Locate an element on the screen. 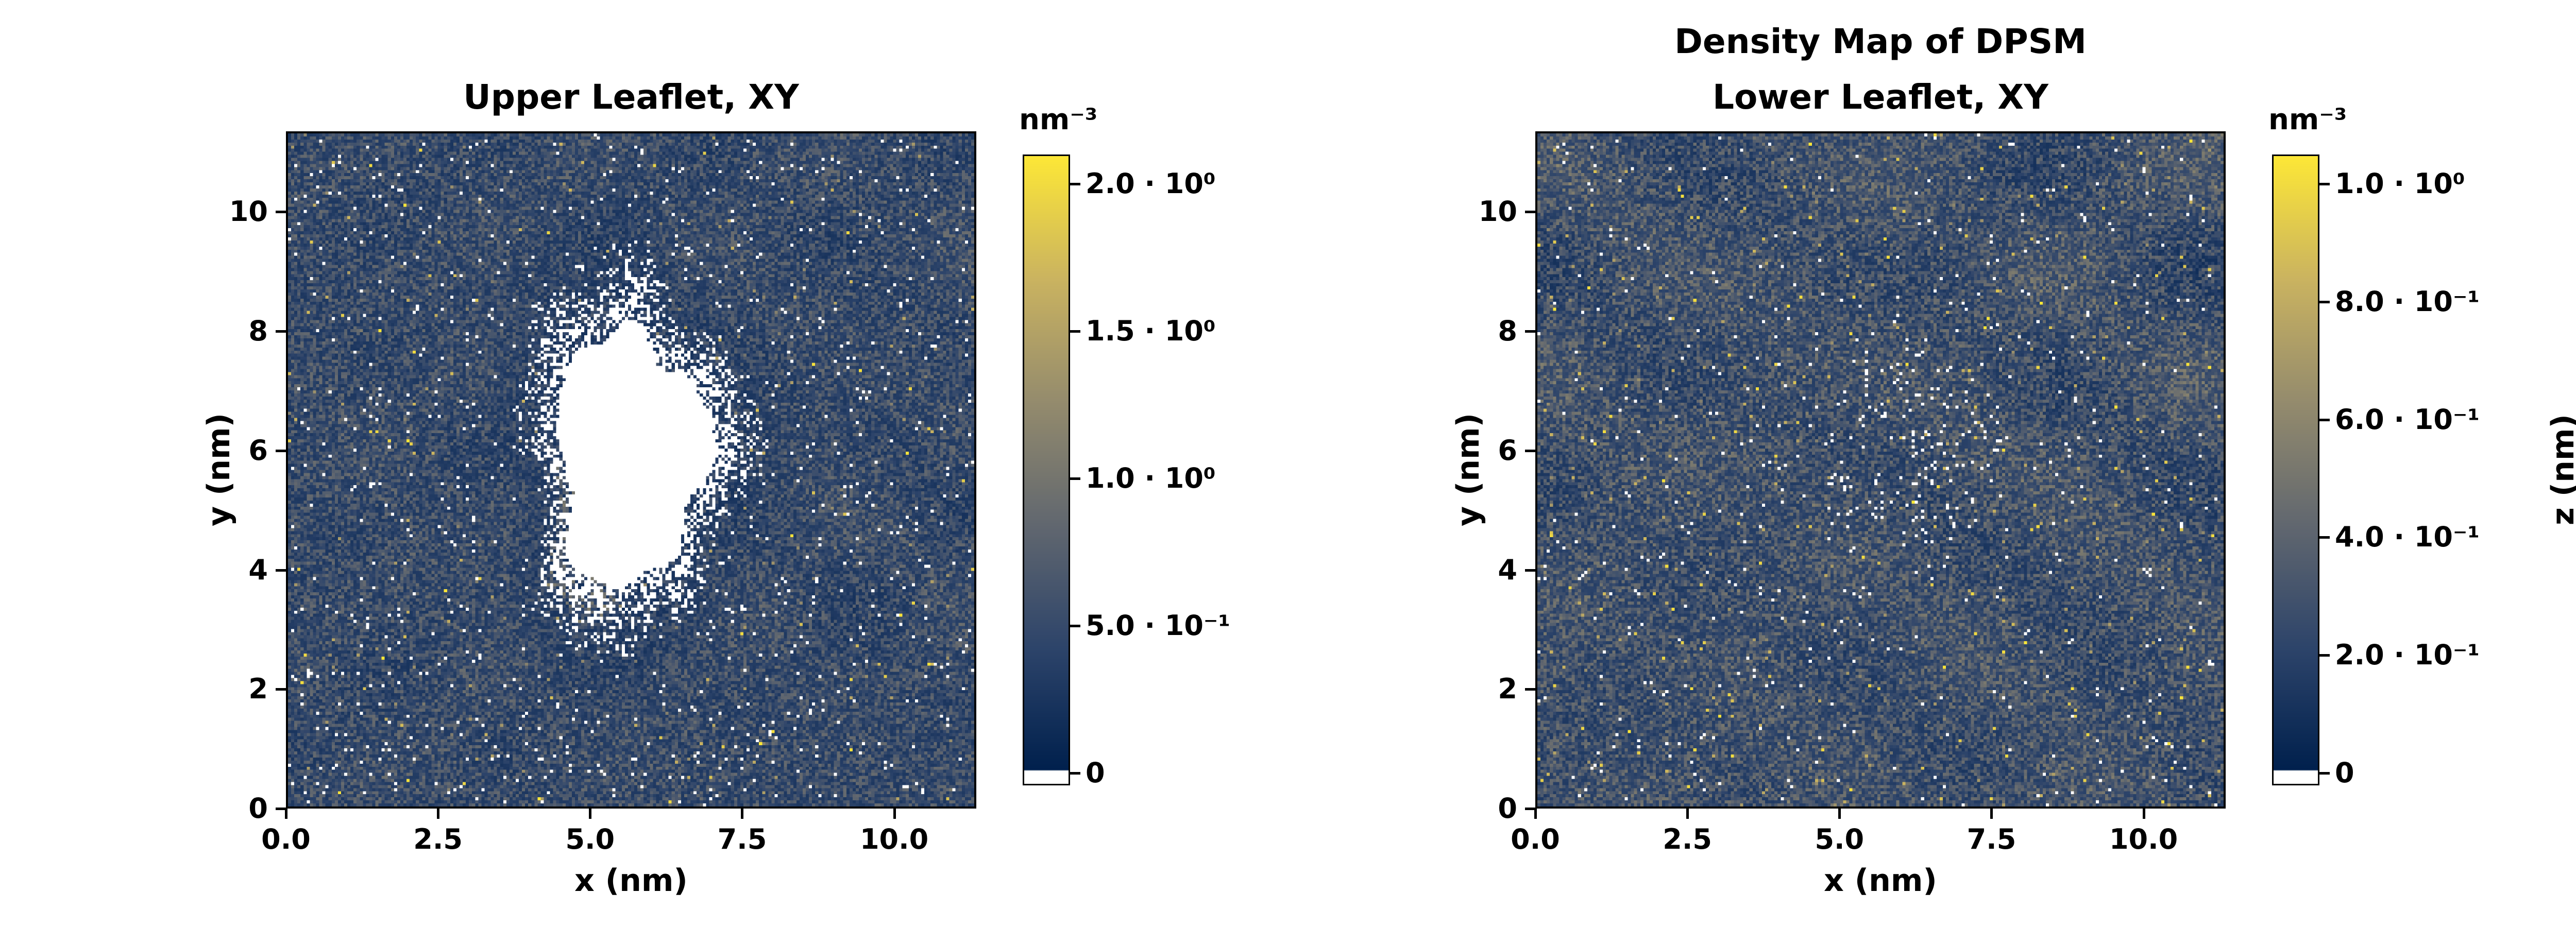  colorbar-gradient-lower-leaflet is located at coordinates (2296, 470).